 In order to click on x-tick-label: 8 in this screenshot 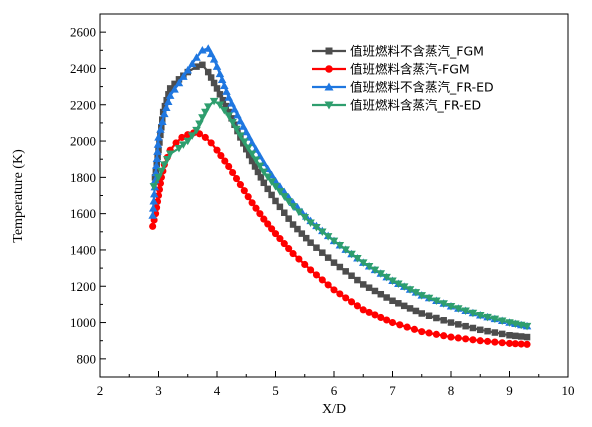, I will do `click(451, 390)`.